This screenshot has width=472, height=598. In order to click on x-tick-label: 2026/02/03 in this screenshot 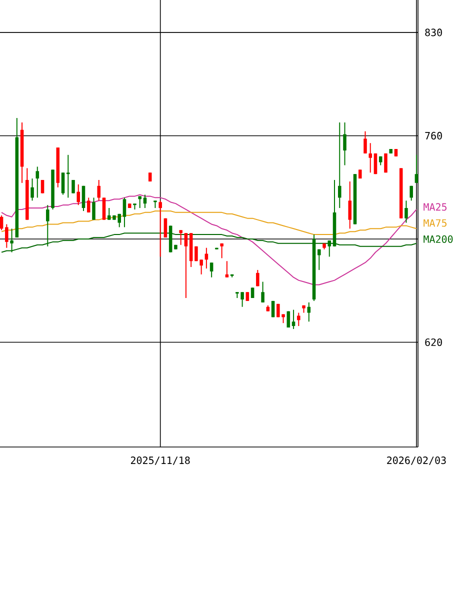, I will do `click(416, 460)`.